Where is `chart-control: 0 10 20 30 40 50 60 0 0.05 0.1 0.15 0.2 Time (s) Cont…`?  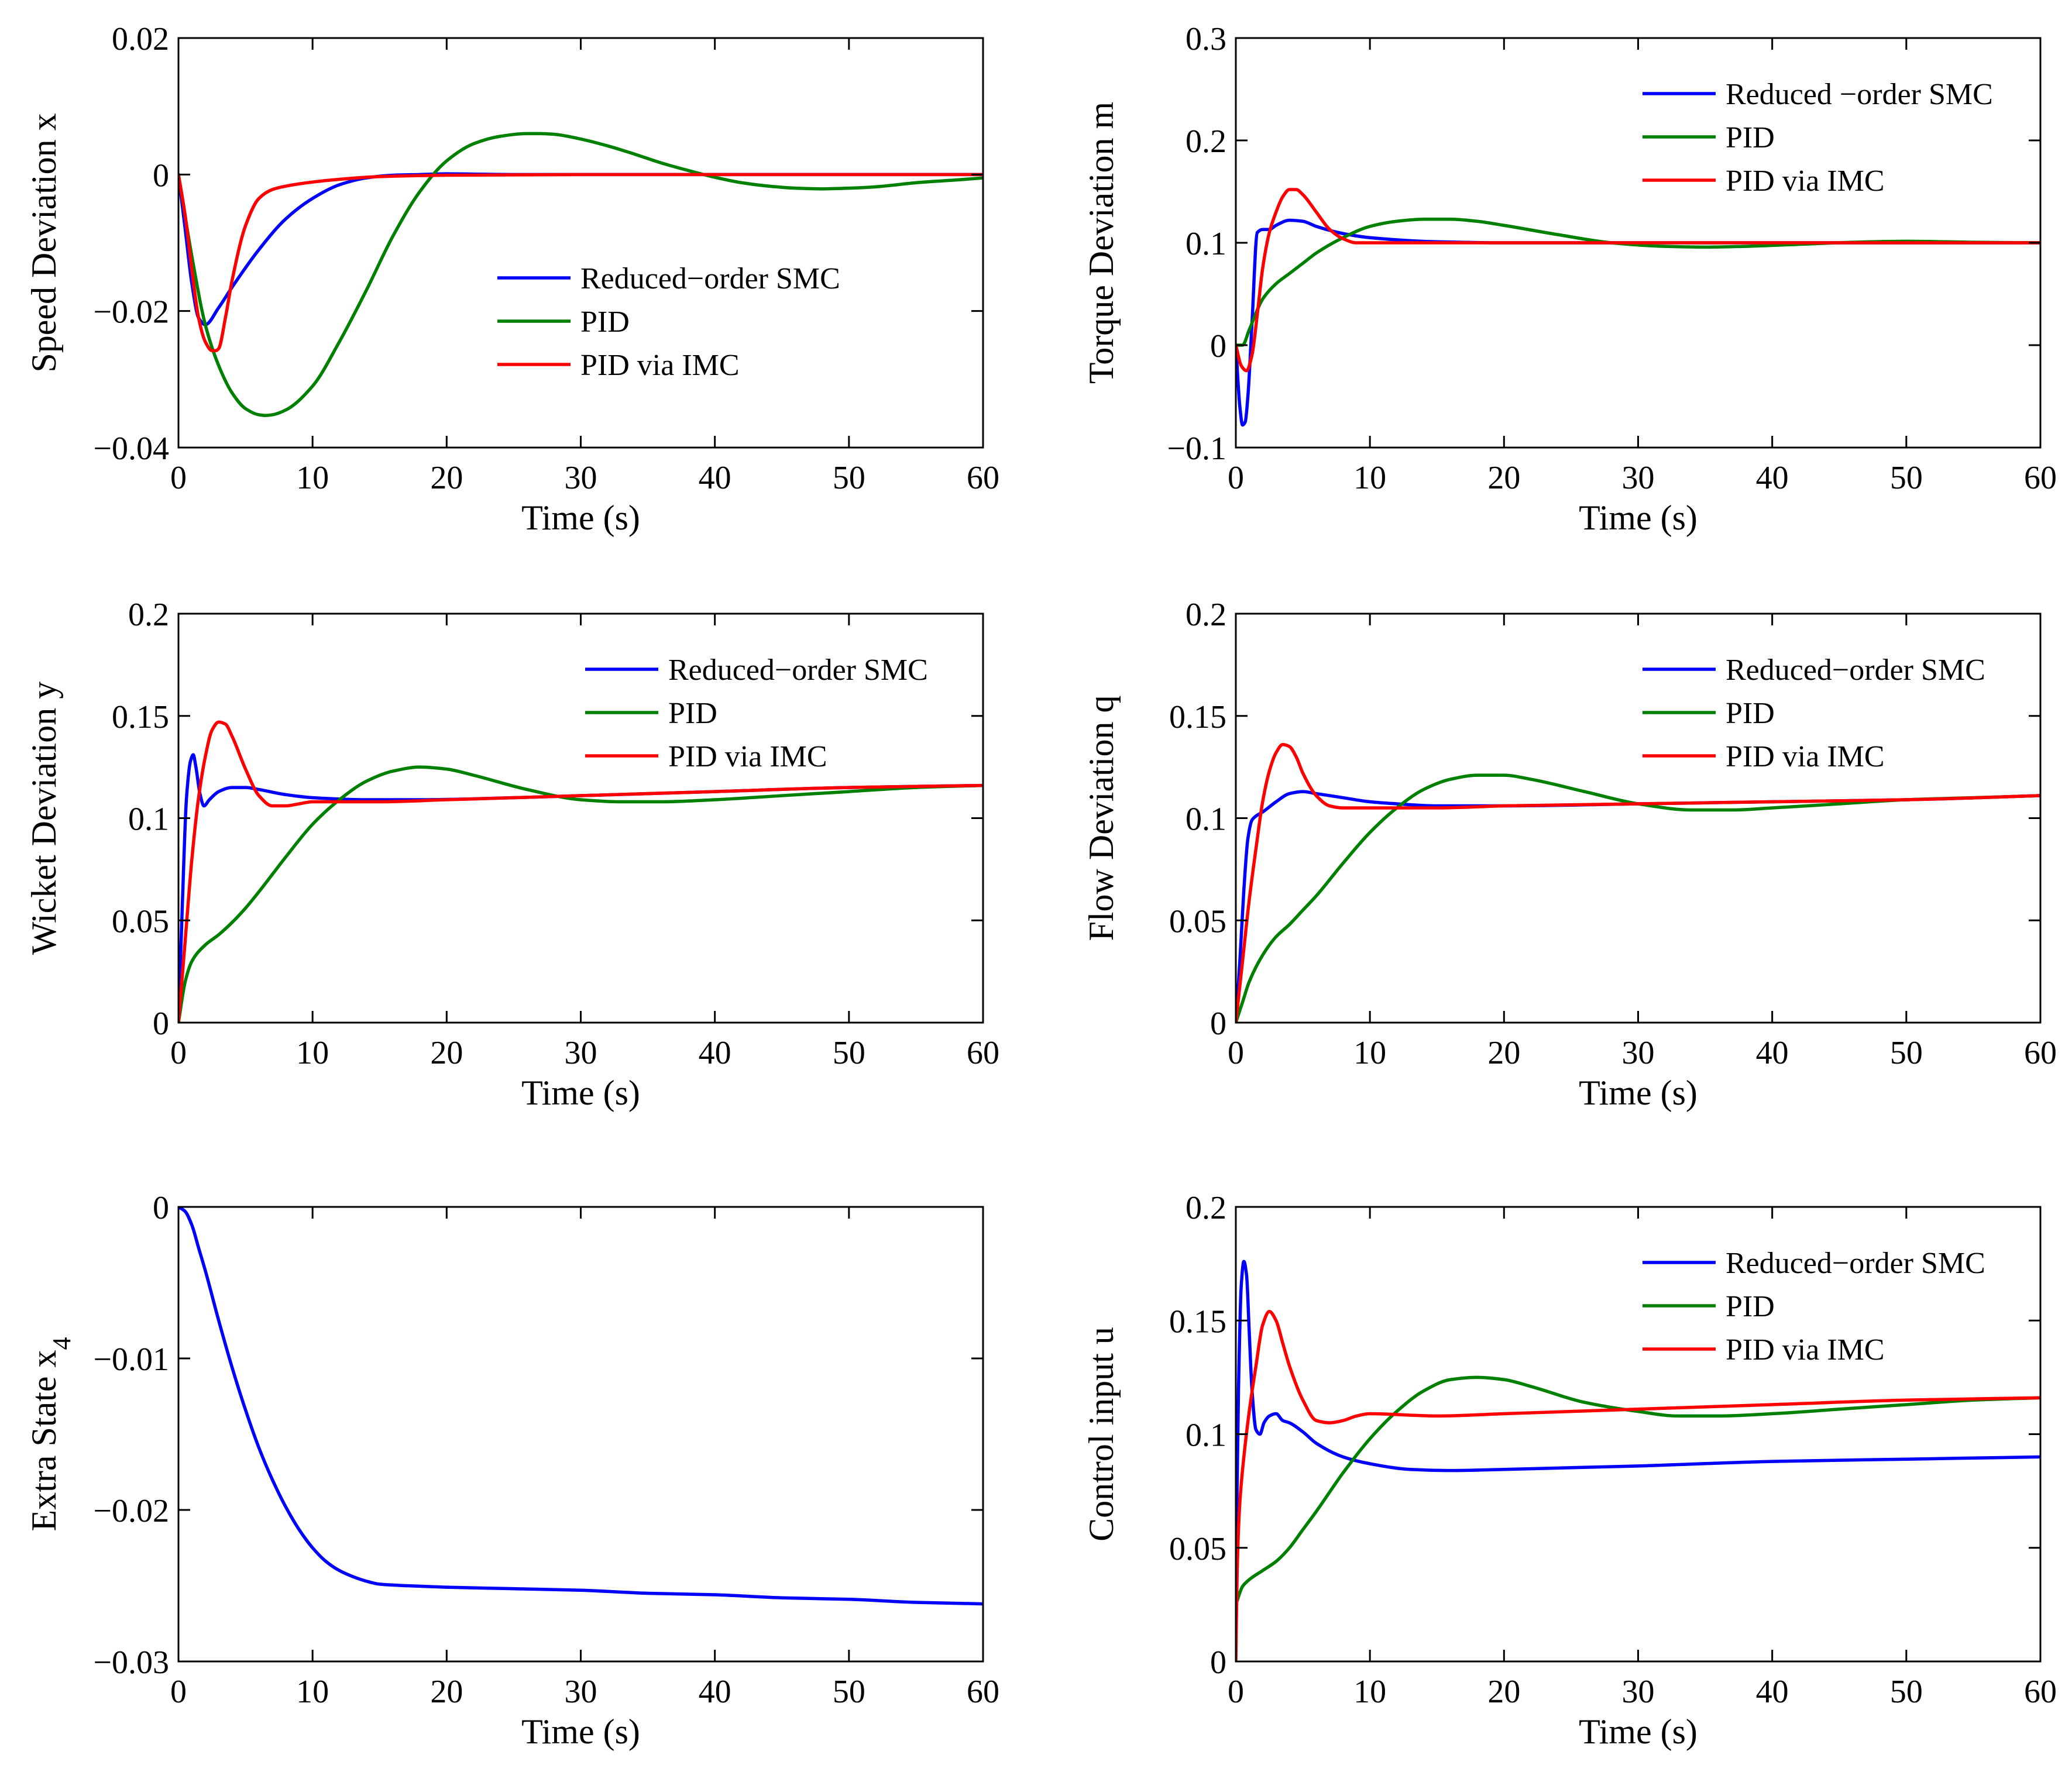
chart-control: 0 10 20 30 40 50 60 0 0.05 0.1 0.15 0.2 Time (s) Cont… is located at coordinates (1569, 1470).